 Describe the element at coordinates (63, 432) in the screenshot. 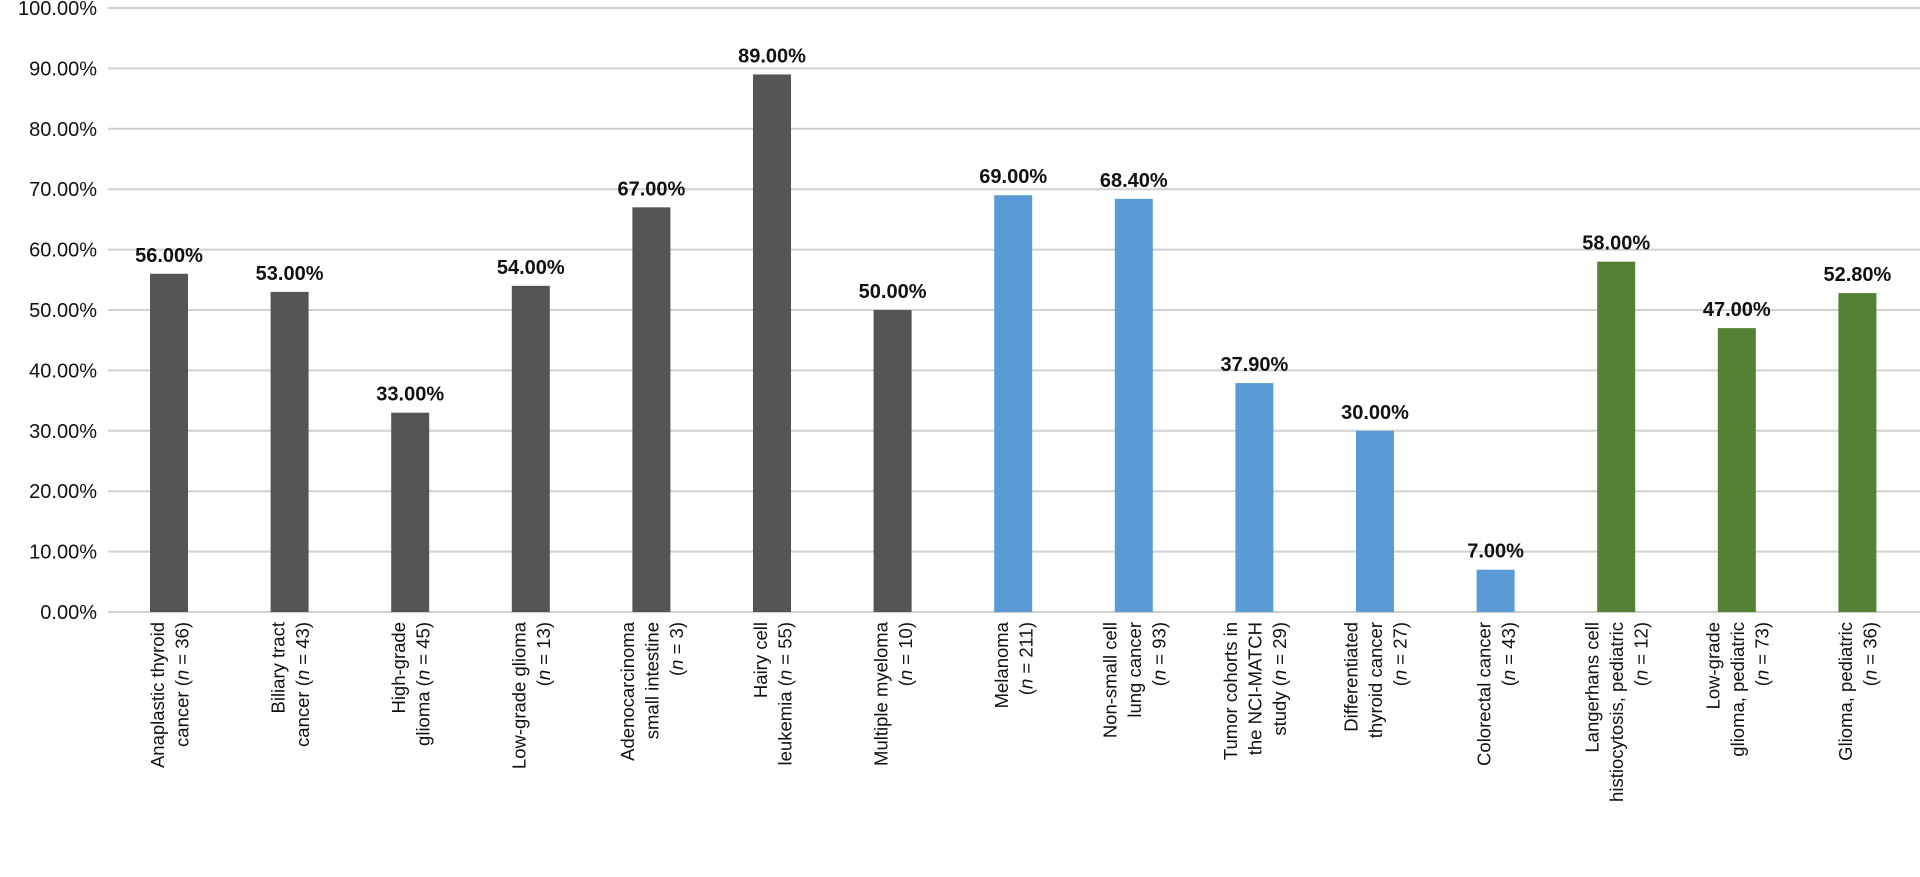

I see `y-tick-label: 30.00%` at that location.